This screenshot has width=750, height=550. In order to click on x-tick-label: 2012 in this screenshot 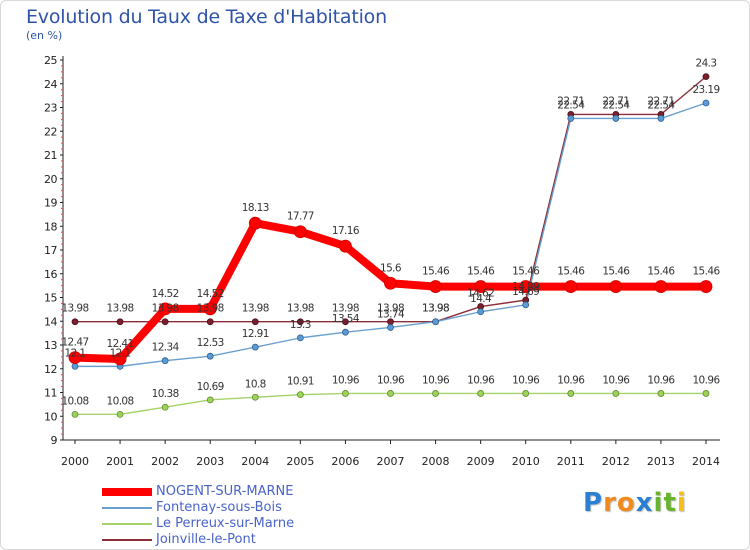, I will do `click(616, 461)`.